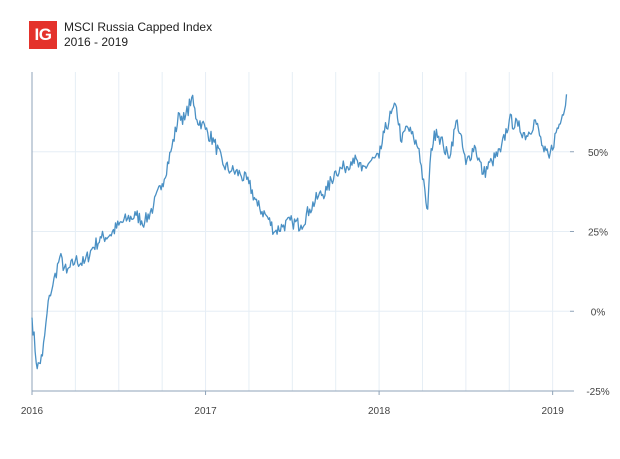 The width and height of the screenshot is (620, 459). Describe the element at coordinates (32, 411) in the screenshot. I see `x-tick-label: 2016` at that location.